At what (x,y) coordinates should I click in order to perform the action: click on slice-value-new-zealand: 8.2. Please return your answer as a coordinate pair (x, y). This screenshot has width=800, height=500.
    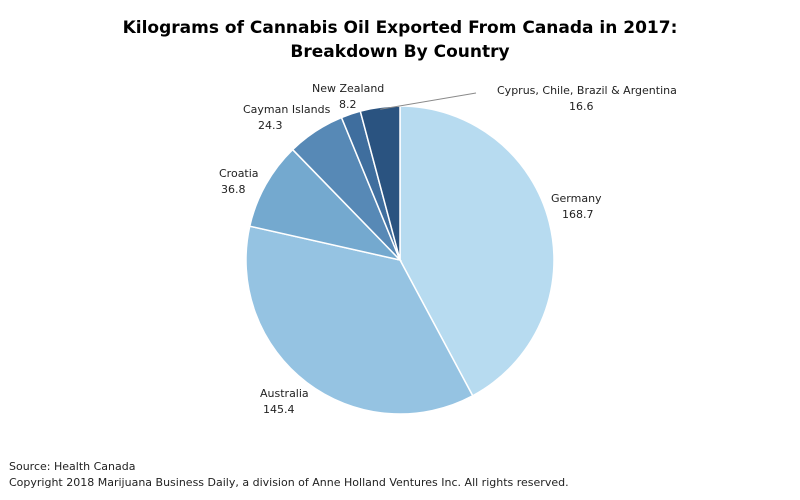
    Looking at the image, I should click on (348, 104).